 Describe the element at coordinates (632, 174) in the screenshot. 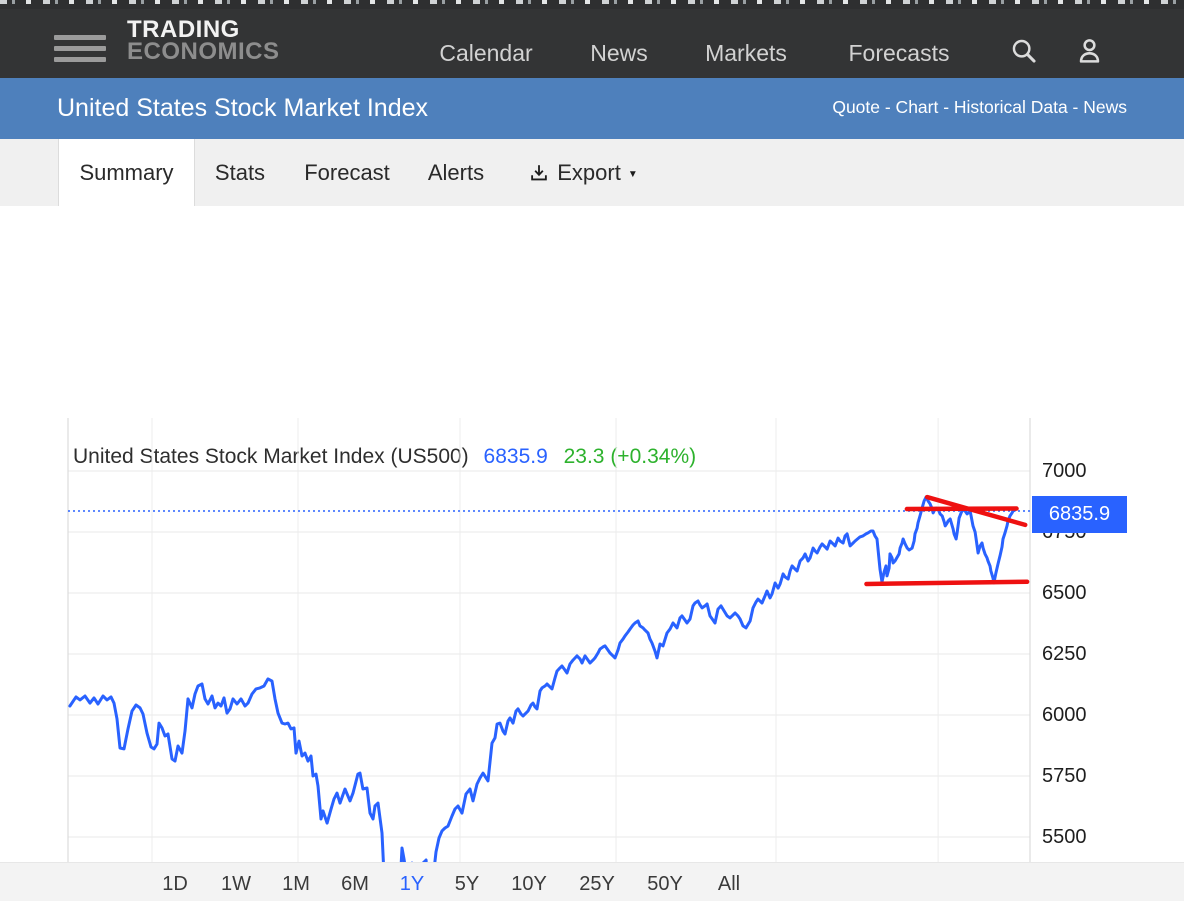

I see `caret-down-icon: ▼` at that location.